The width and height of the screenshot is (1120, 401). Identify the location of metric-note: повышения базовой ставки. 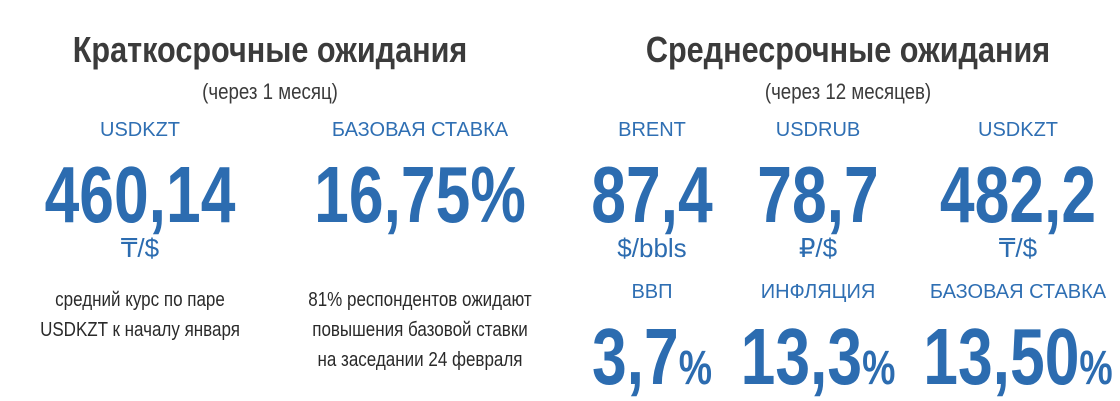
(420, 330).